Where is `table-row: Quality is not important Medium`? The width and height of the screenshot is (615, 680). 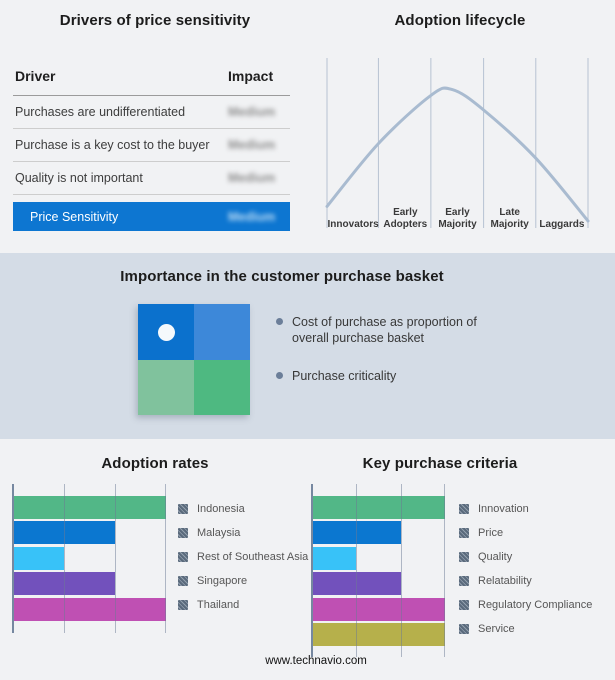 table-row: Quality is not important Medium is located at coordinates (151, 178).